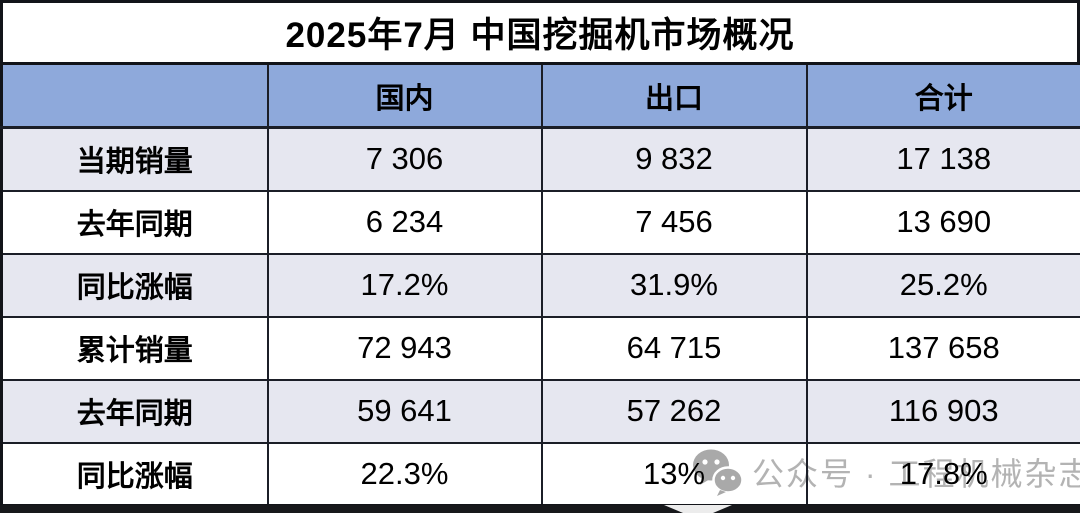 The height and width of the screenshot is (513, 1080). I want to click on row-label: 累计销量, so click(134, 348).